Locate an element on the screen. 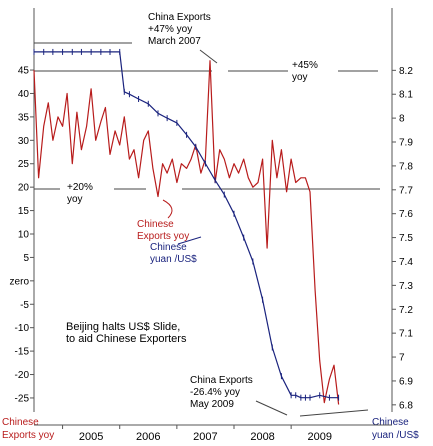  right-tick-label: 6.9 is located at coordinates (406, 381).